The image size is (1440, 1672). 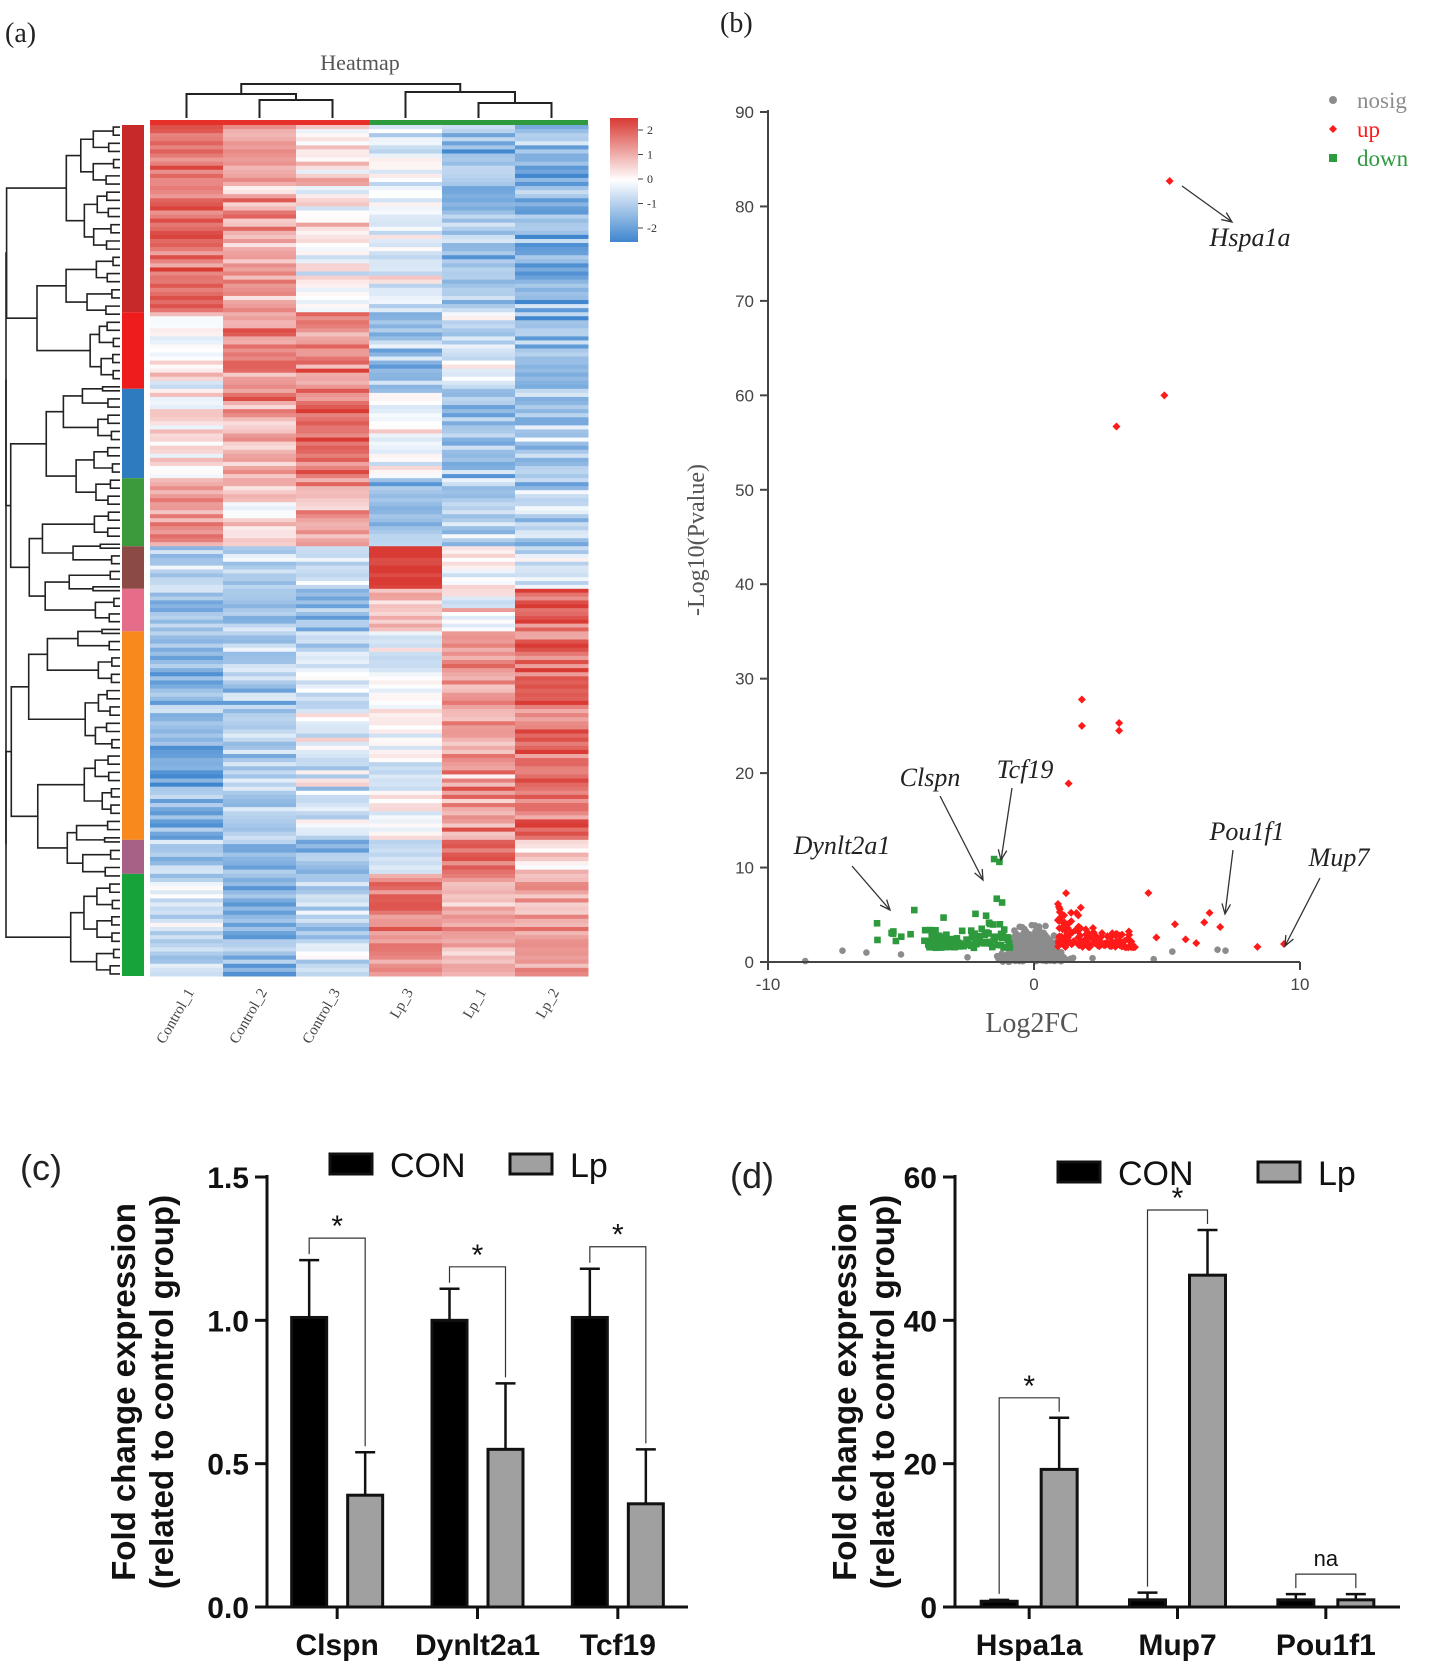 I want to click on panel-b-label: (b), so click(x=736, y=23).